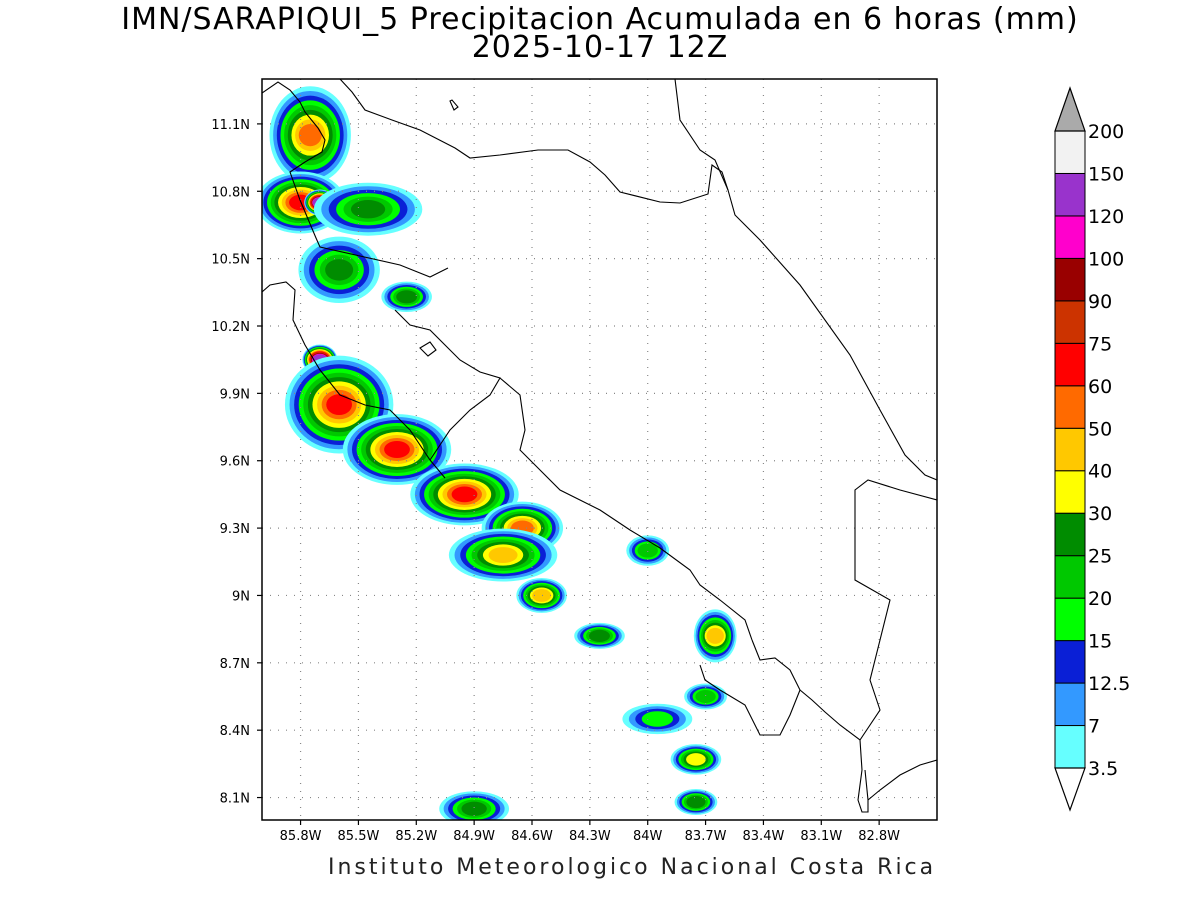 This screenshot has width=1200, height=900. What do you see at coordinates (1070, 109) in the screenshot?
I see `colorbar-max-arrow` at bounding box center [1070, 109].